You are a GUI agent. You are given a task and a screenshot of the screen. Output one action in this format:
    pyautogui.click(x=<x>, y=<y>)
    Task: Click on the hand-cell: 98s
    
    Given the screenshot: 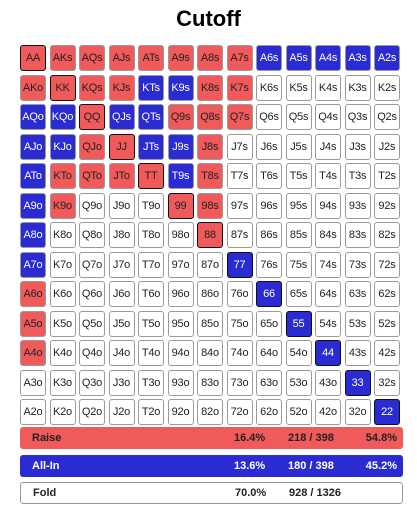 What is the action you would take?
    pyautogui.click(x=210, y=205)
    